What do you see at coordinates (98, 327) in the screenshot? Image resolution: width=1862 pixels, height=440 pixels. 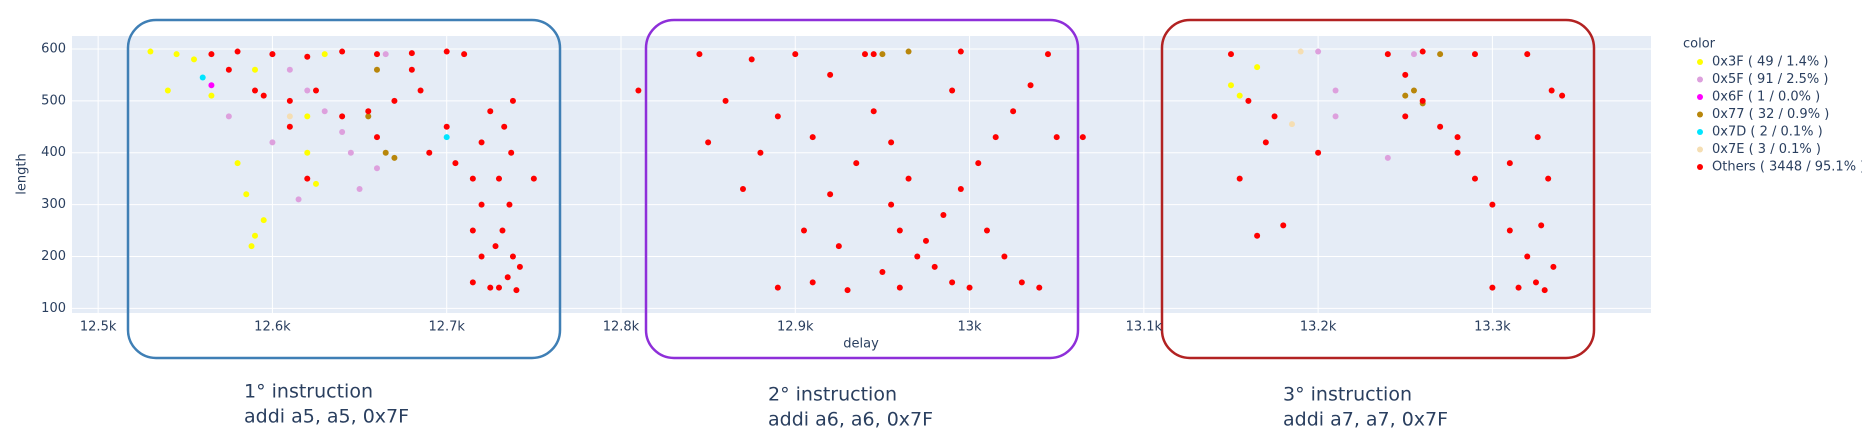 I see `x-tick-label: 12.5k` at bounding box center [98, 327].